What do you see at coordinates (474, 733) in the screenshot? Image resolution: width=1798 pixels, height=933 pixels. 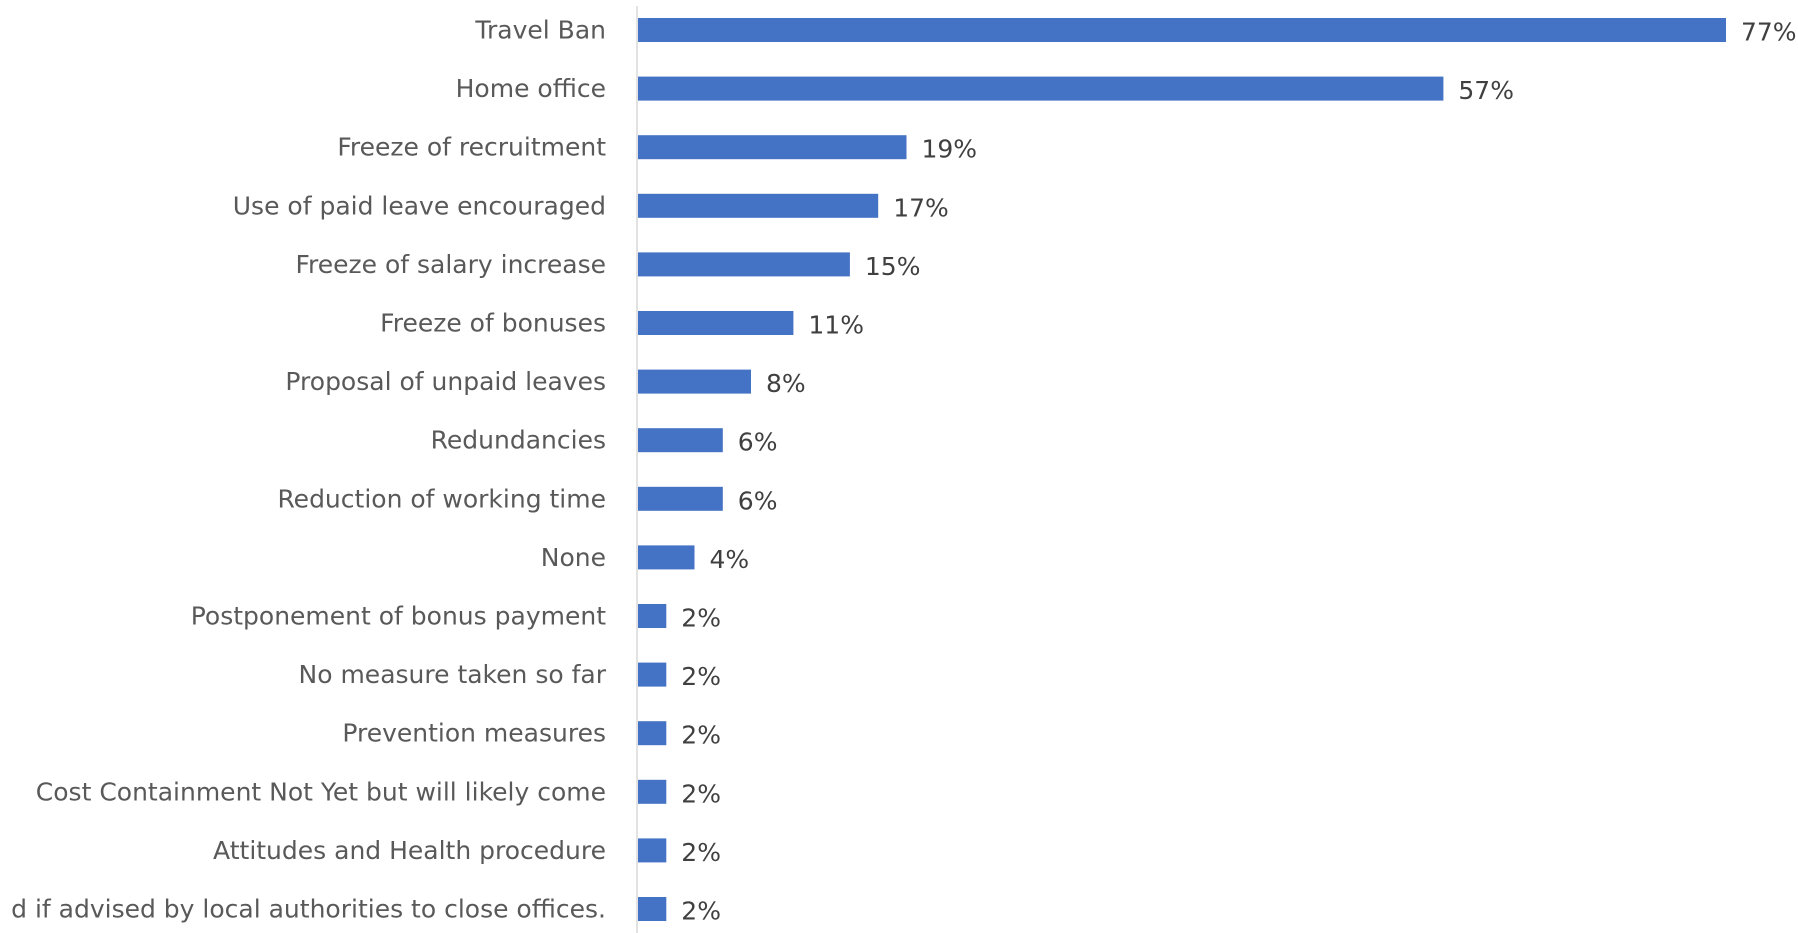 I see `category-label-12: Prevention measures` at bounding box center [474, 733].